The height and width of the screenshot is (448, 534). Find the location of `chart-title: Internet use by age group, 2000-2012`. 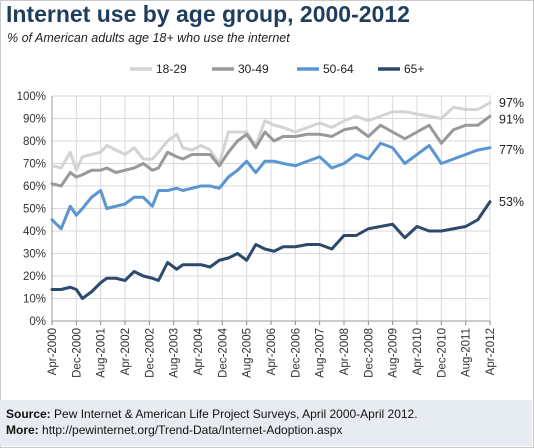

chart-title: Internet use by age group, 2000-2012 is located at coordinates (208, 14).